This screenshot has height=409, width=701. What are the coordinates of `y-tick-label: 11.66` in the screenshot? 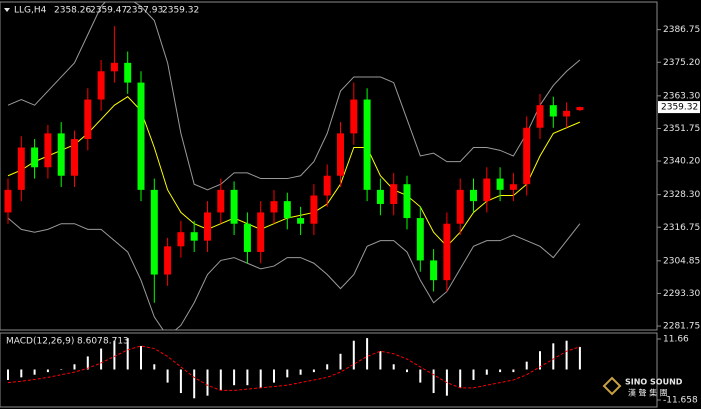 It's located at (676, 339).